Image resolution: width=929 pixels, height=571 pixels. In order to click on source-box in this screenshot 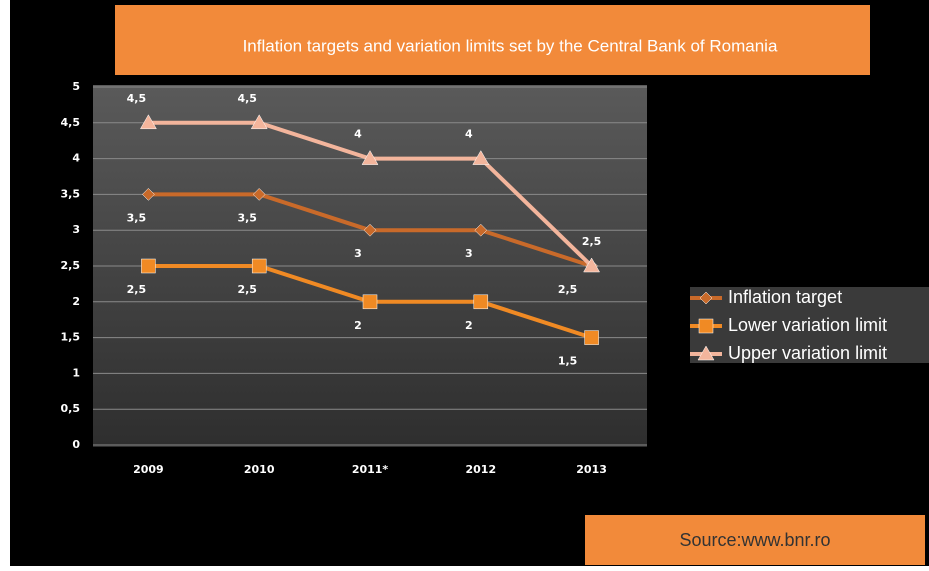, I will do `click(755, 540)`.